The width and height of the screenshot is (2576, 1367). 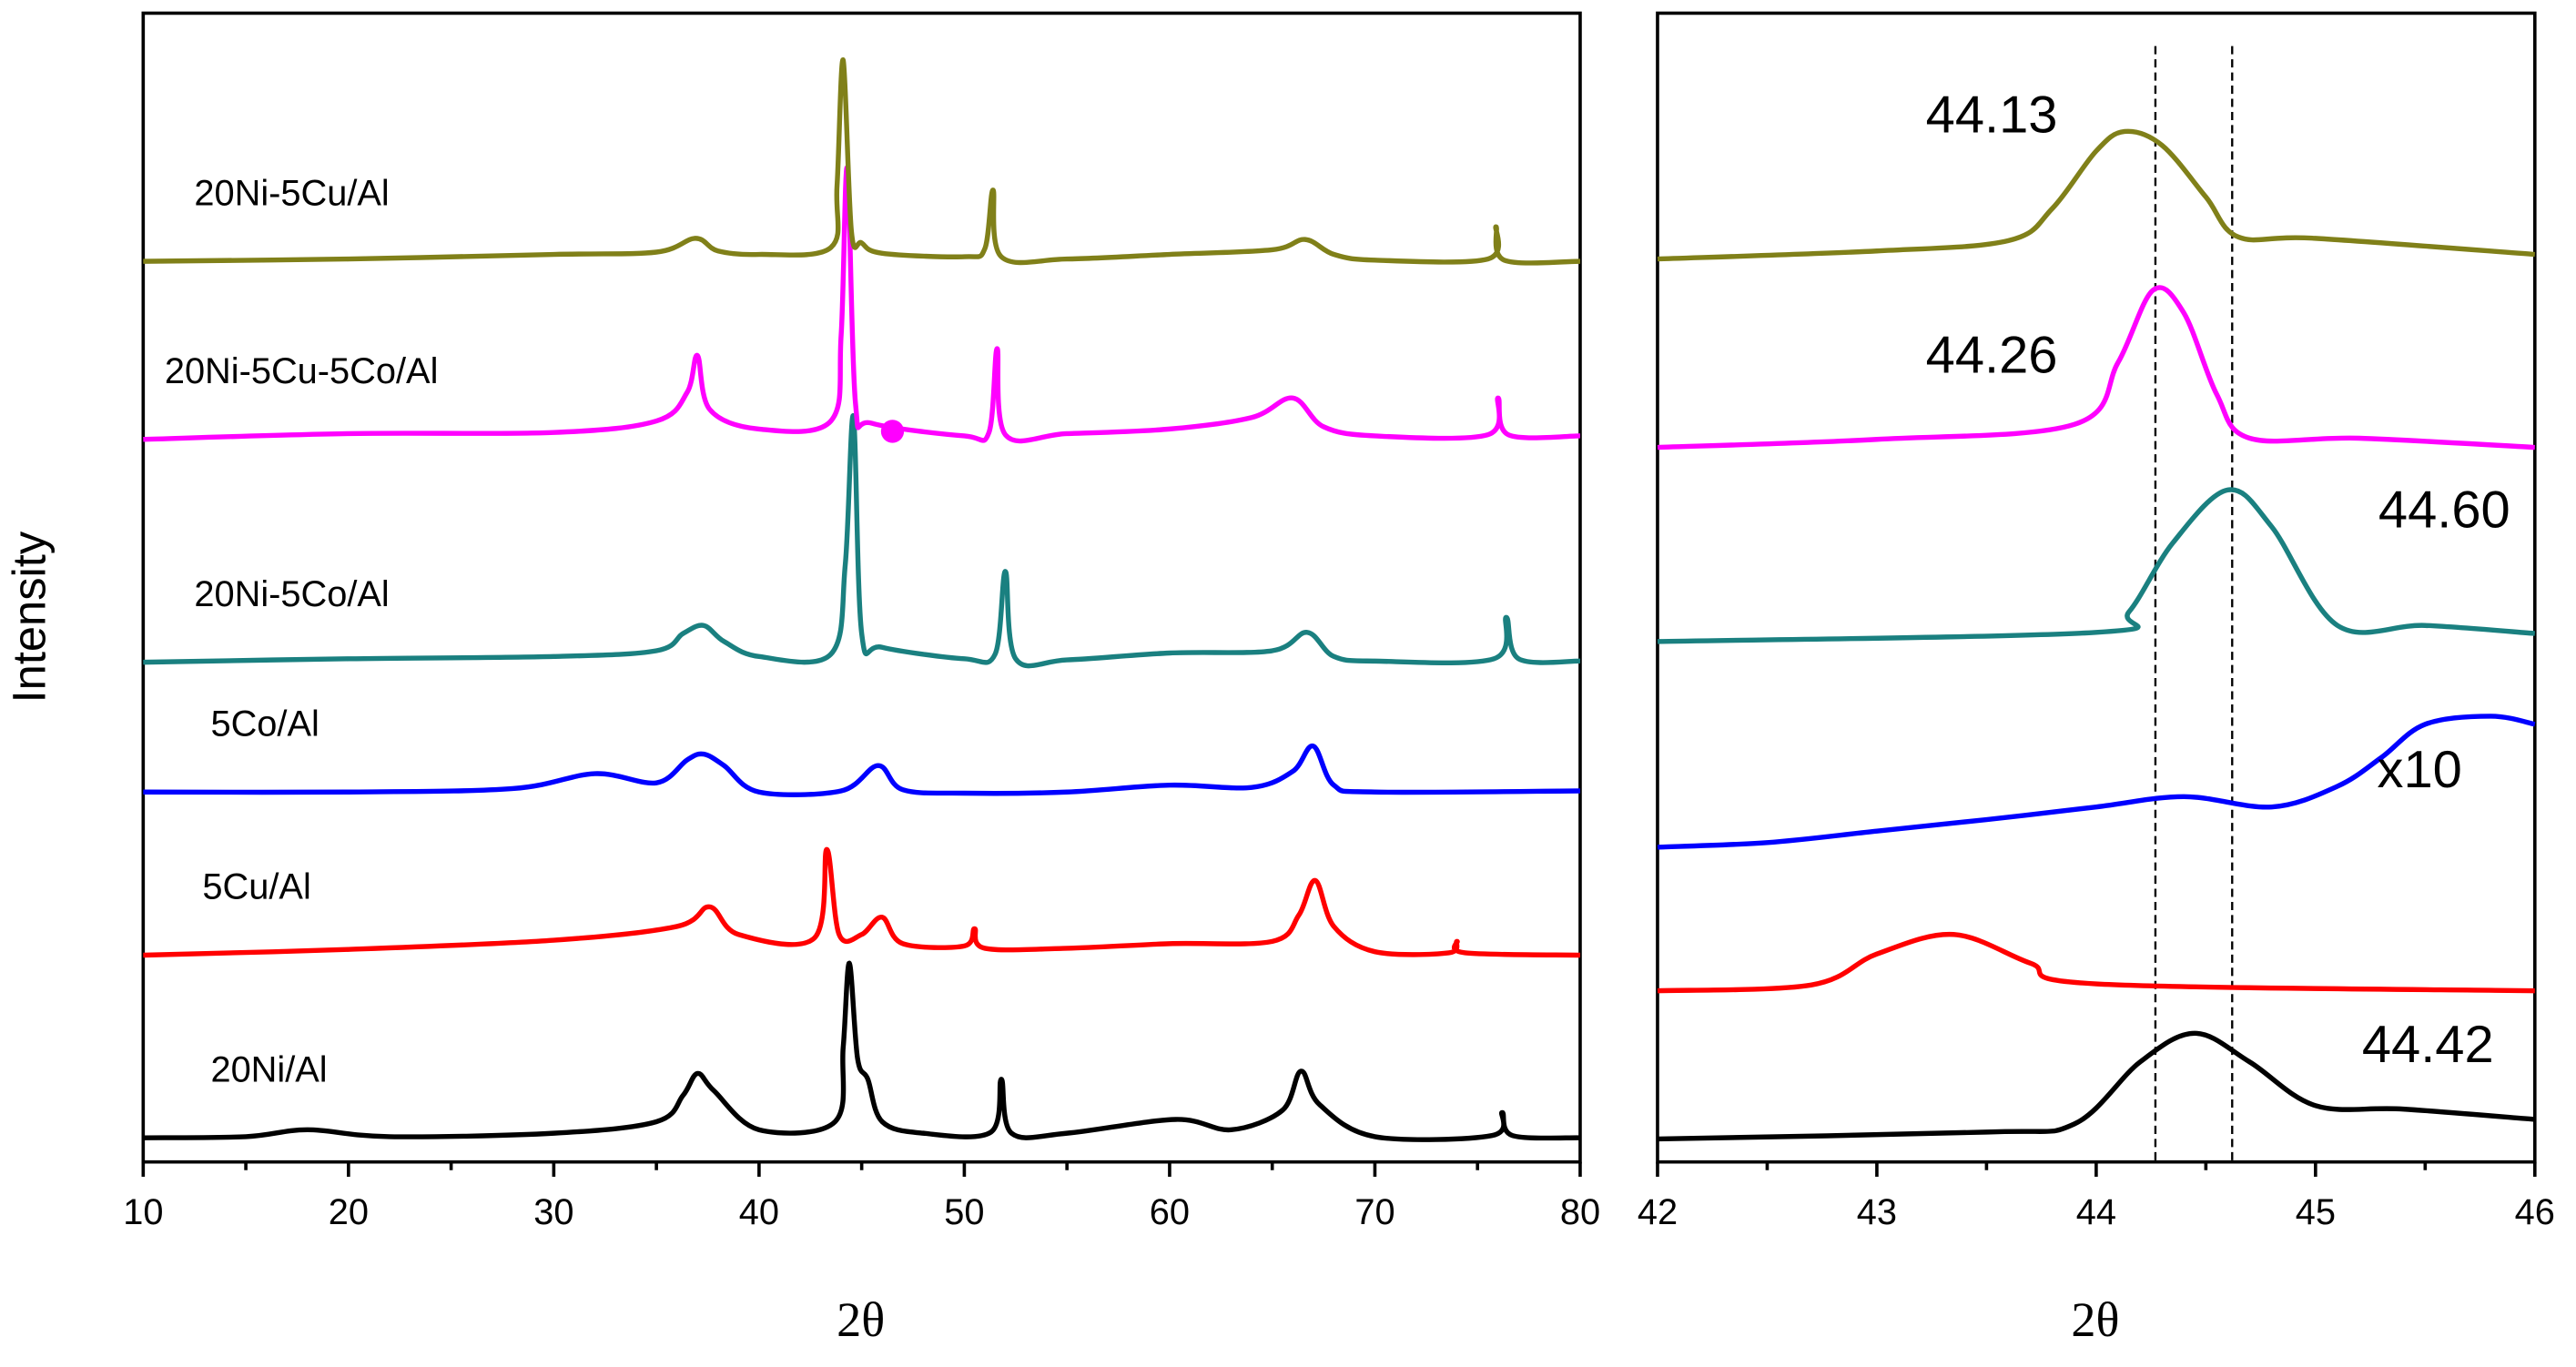 What do you see at coordinates (1658, 1212) in the screenshot?
I see `x-tick-label: 42` at bounding box center [1658, 1212].